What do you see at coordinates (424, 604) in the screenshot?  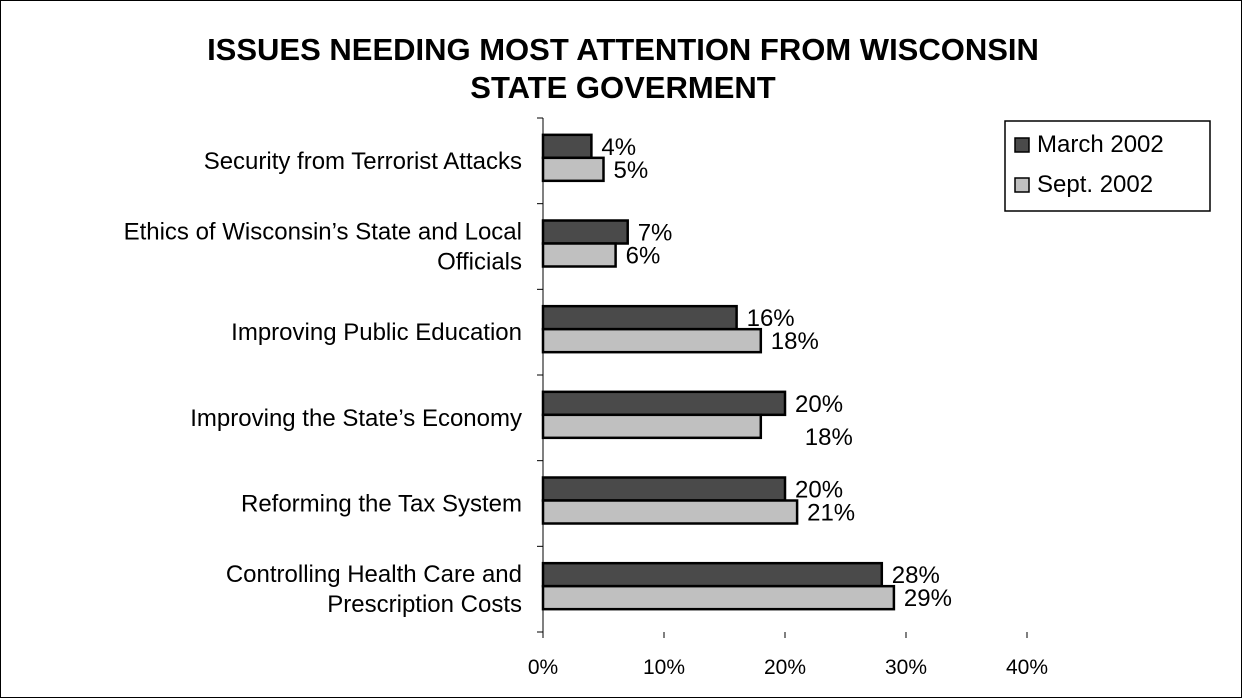 I see `category-label: Prescription Costs` at bounding box center [424, 604].